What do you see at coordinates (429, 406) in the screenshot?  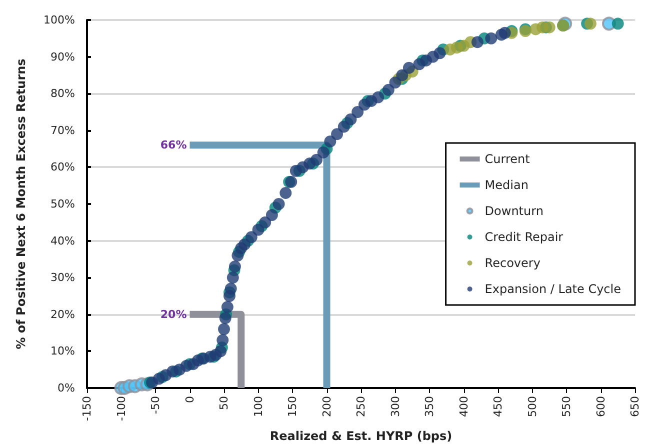 I see `x-tick-label: 350` at bounding box center [429, 406].